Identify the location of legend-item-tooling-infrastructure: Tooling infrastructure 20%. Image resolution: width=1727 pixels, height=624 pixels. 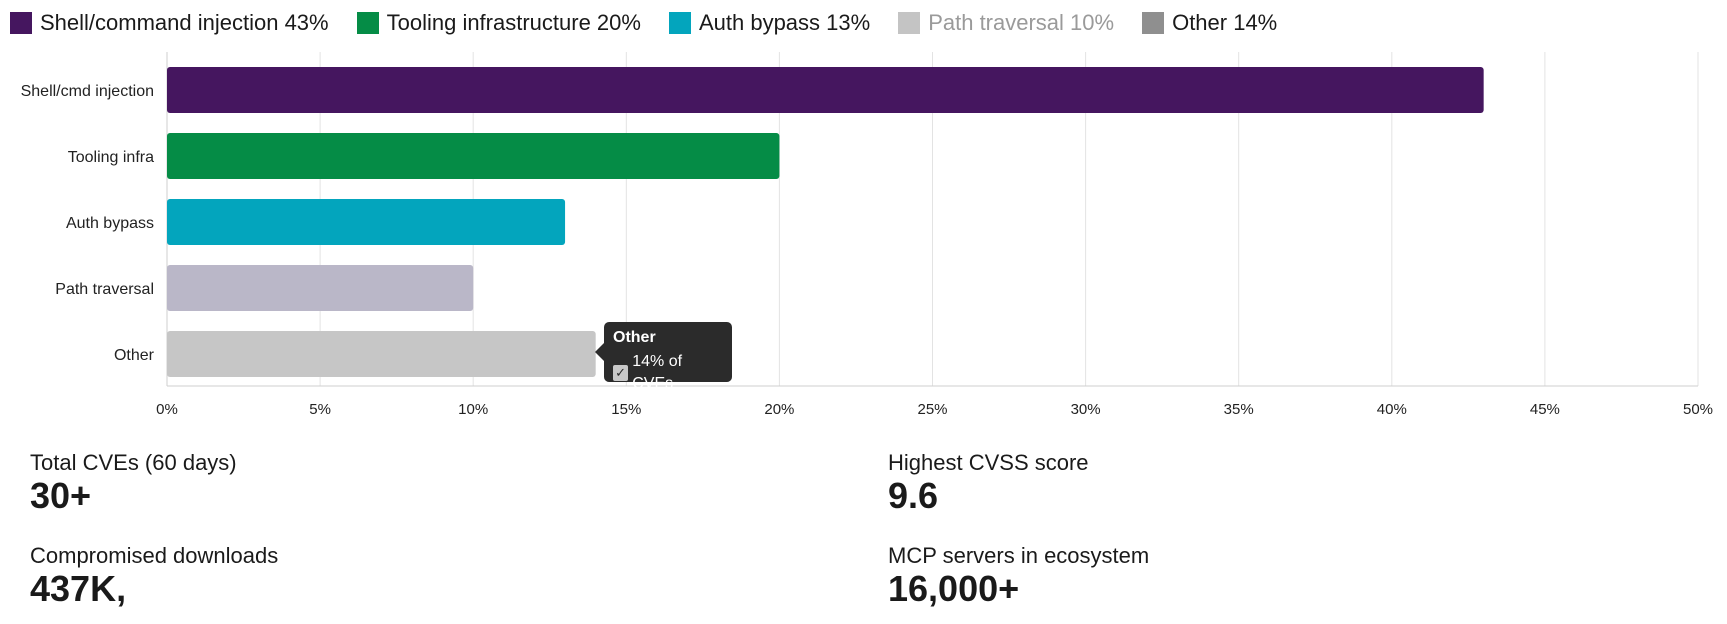
(498, 23).